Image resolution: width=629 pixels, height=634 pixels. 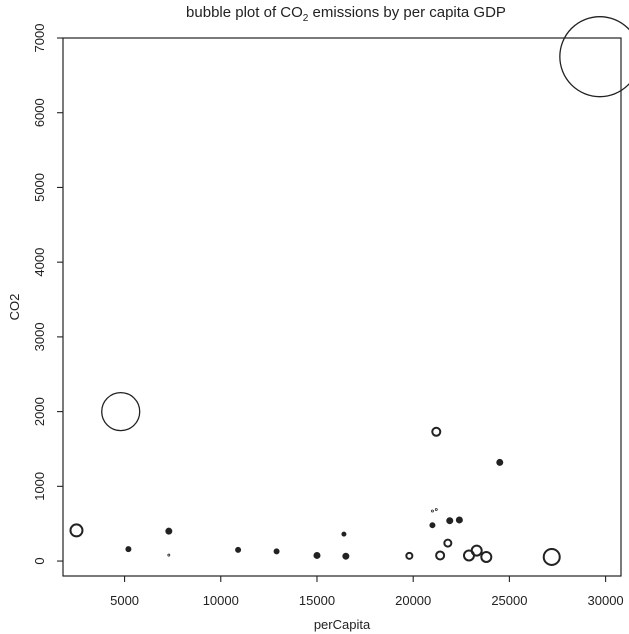 What do you see at coordinates (509, 600) in the screenshot?
I see `x-tick-label: 25000` at bounding box center [509, 600].